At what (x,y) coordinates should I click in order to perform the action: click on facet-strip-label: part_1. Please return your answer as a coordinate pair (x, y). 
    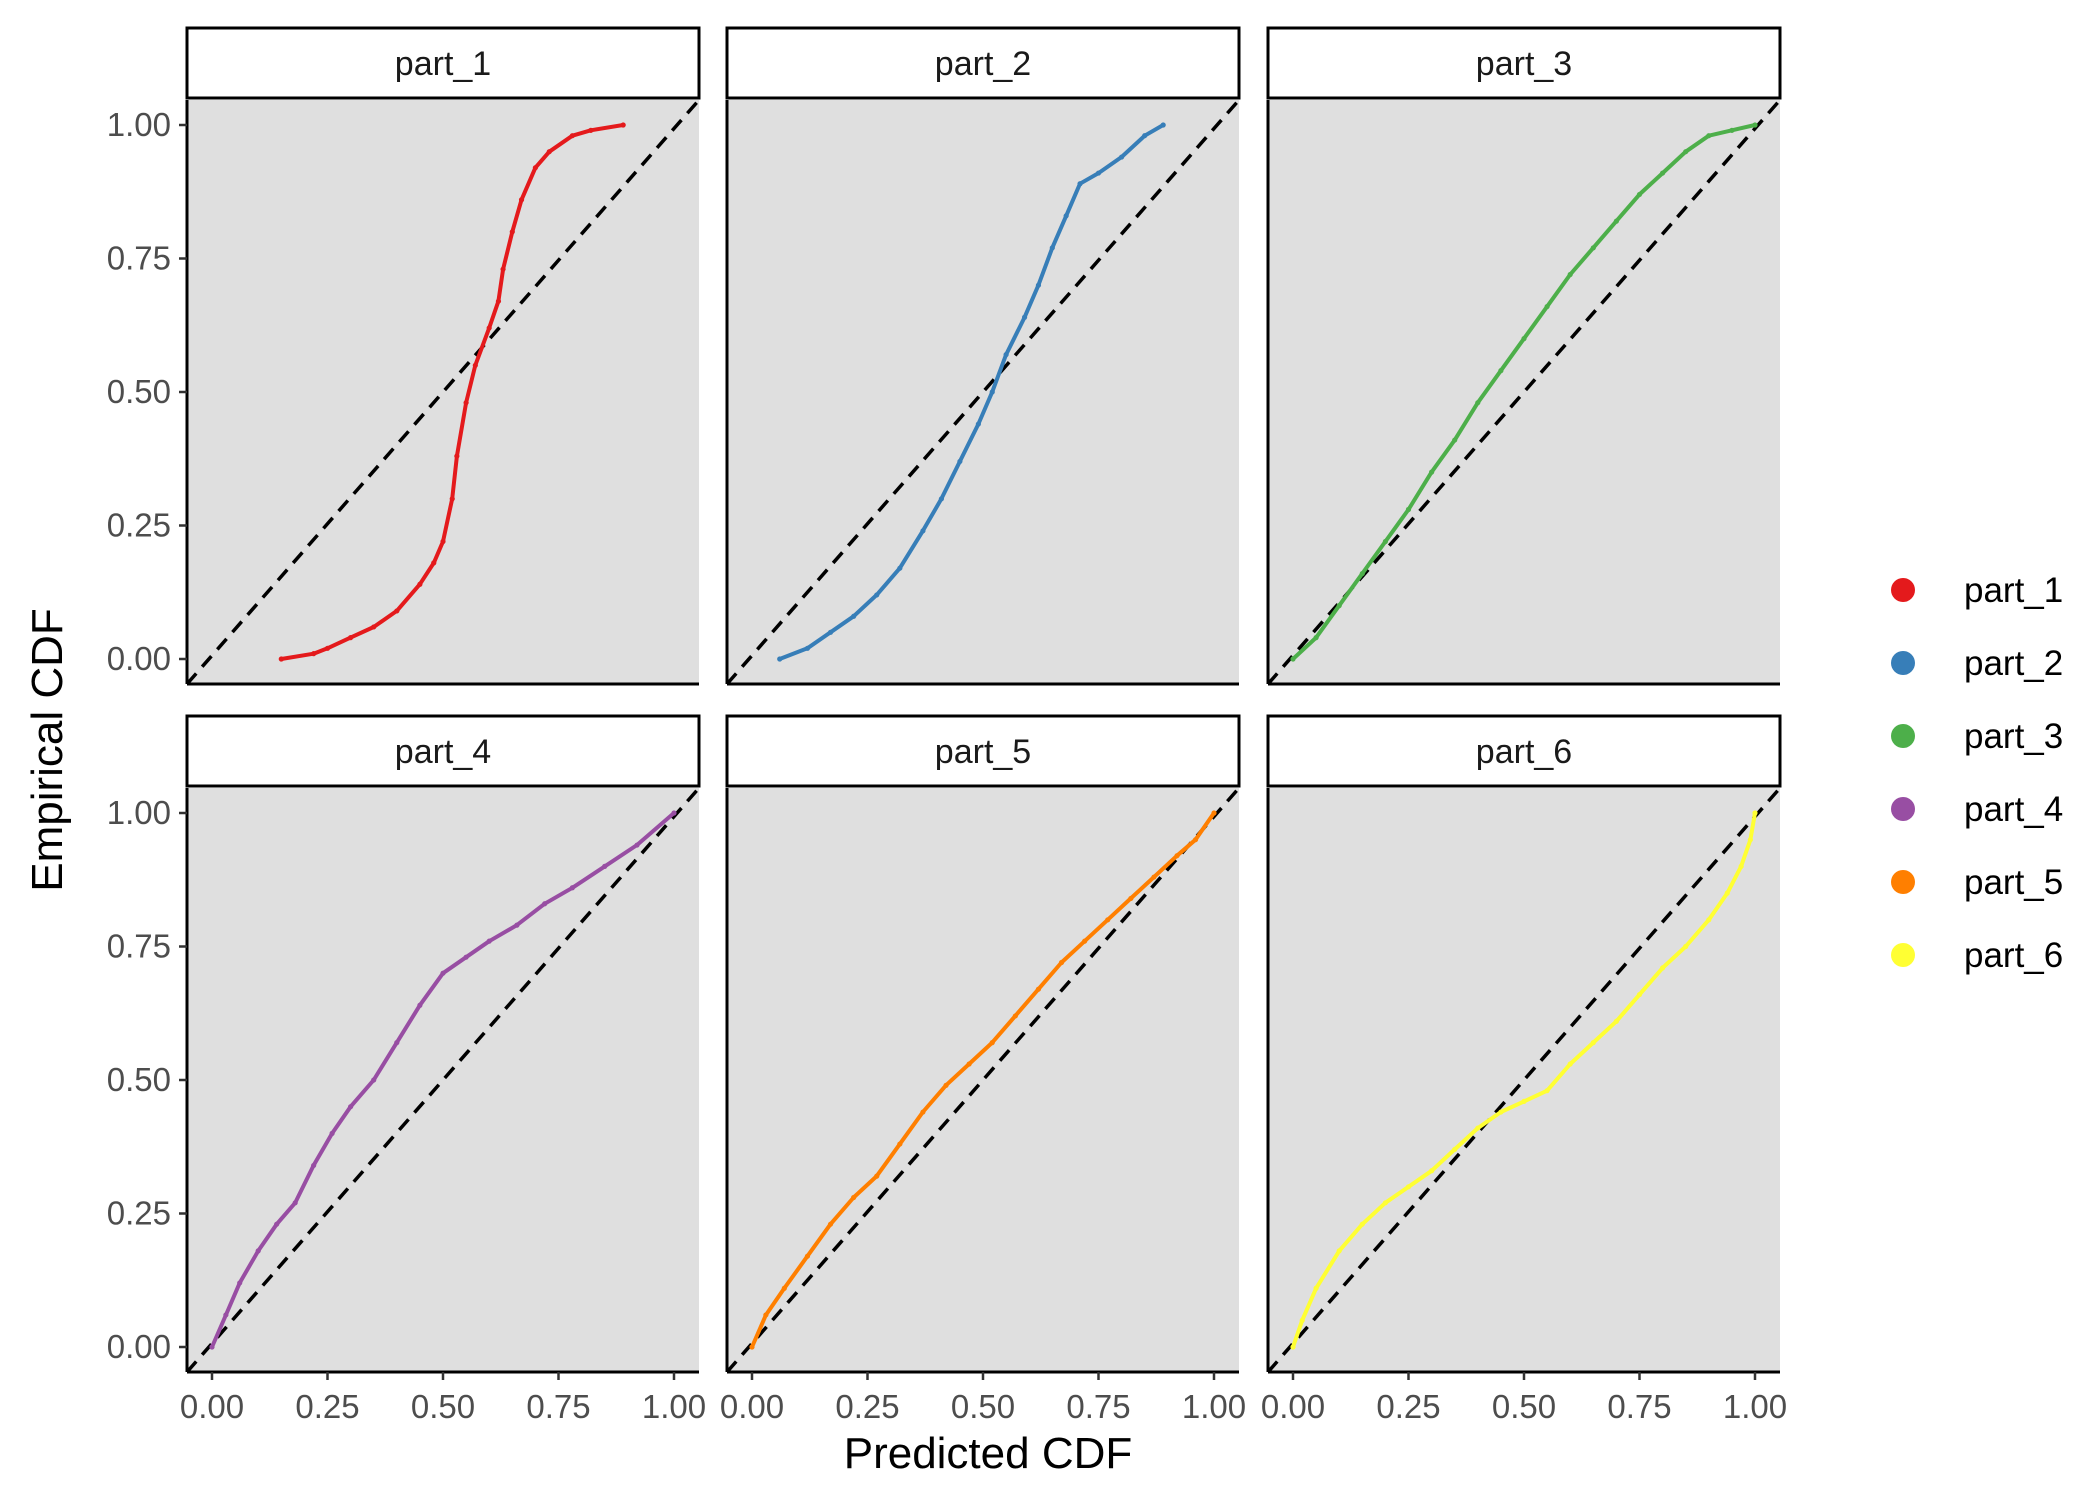
    Looking at the image, I should click on (443, 64).